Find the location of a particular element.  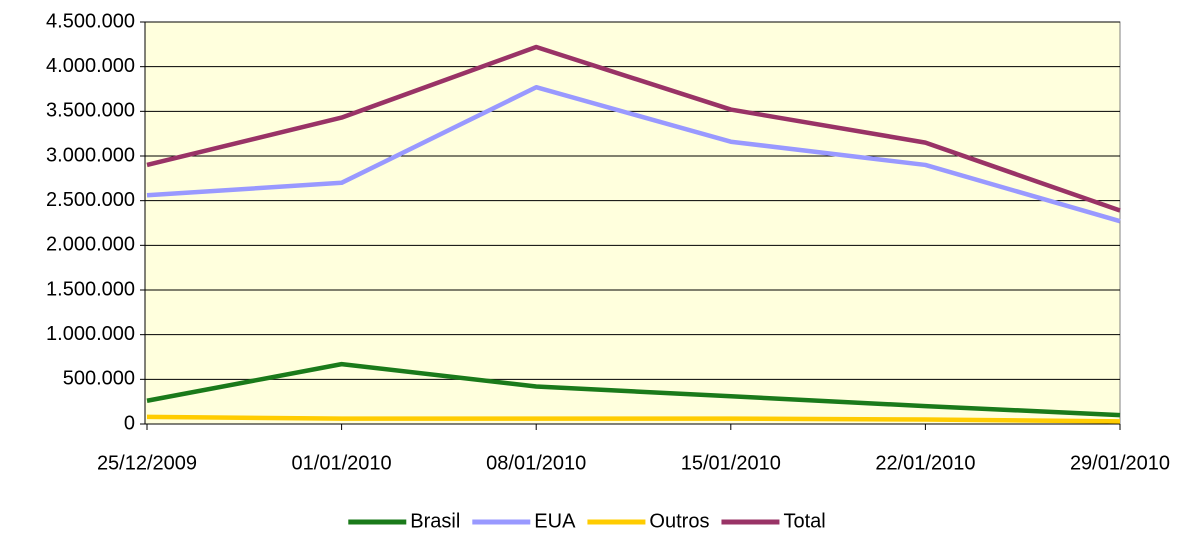

legend-label: Outros is located at coordinates (679, 521).